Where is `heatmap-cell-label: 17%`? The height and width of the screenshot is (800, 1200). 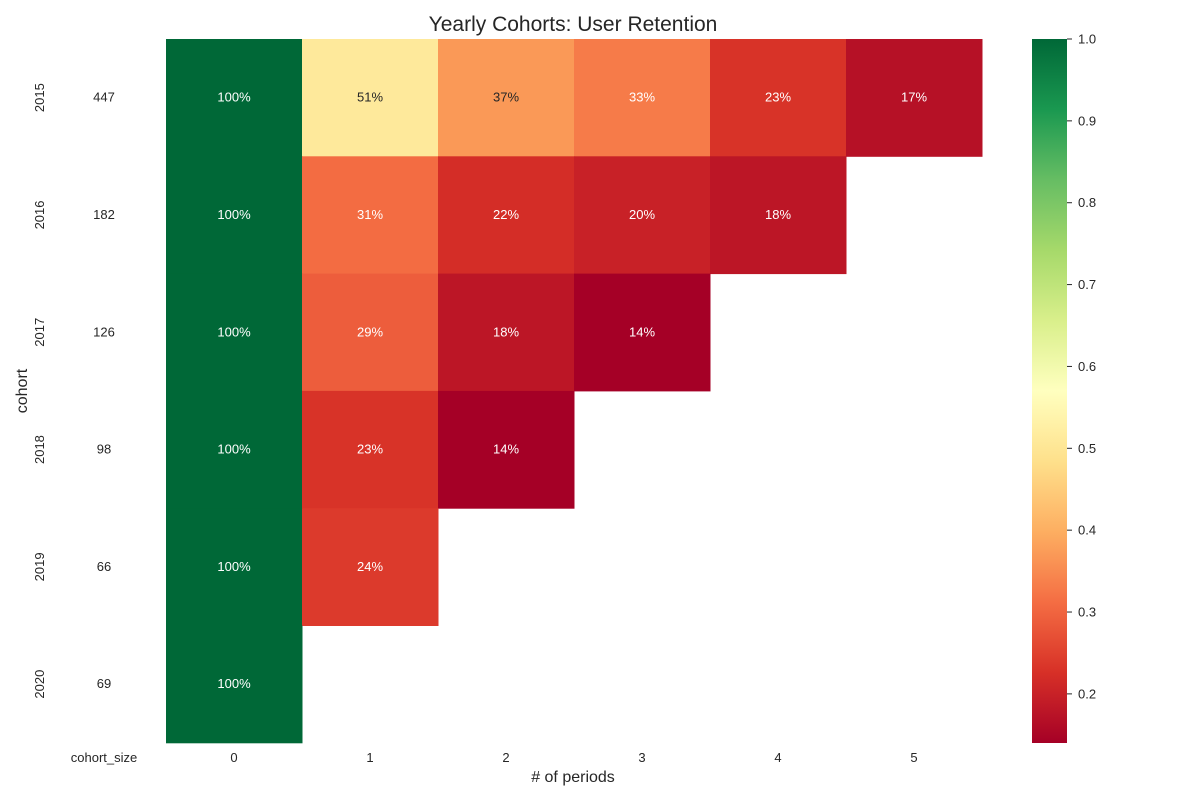 heatmap-cell-label: 17% is located at coordinates (914, 97).